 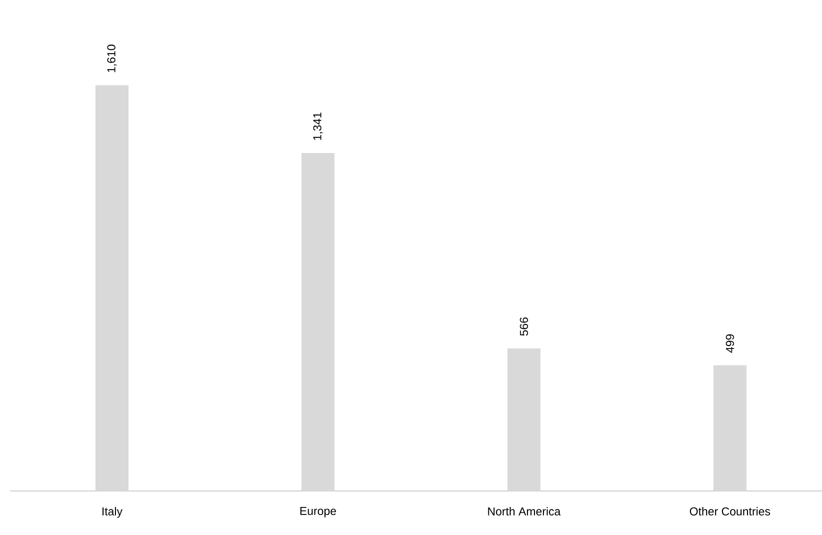 What do you see at coordinates (318, 126) in the screenshot?
I see `data-label: 1,341` at bounding box center [318, 126].